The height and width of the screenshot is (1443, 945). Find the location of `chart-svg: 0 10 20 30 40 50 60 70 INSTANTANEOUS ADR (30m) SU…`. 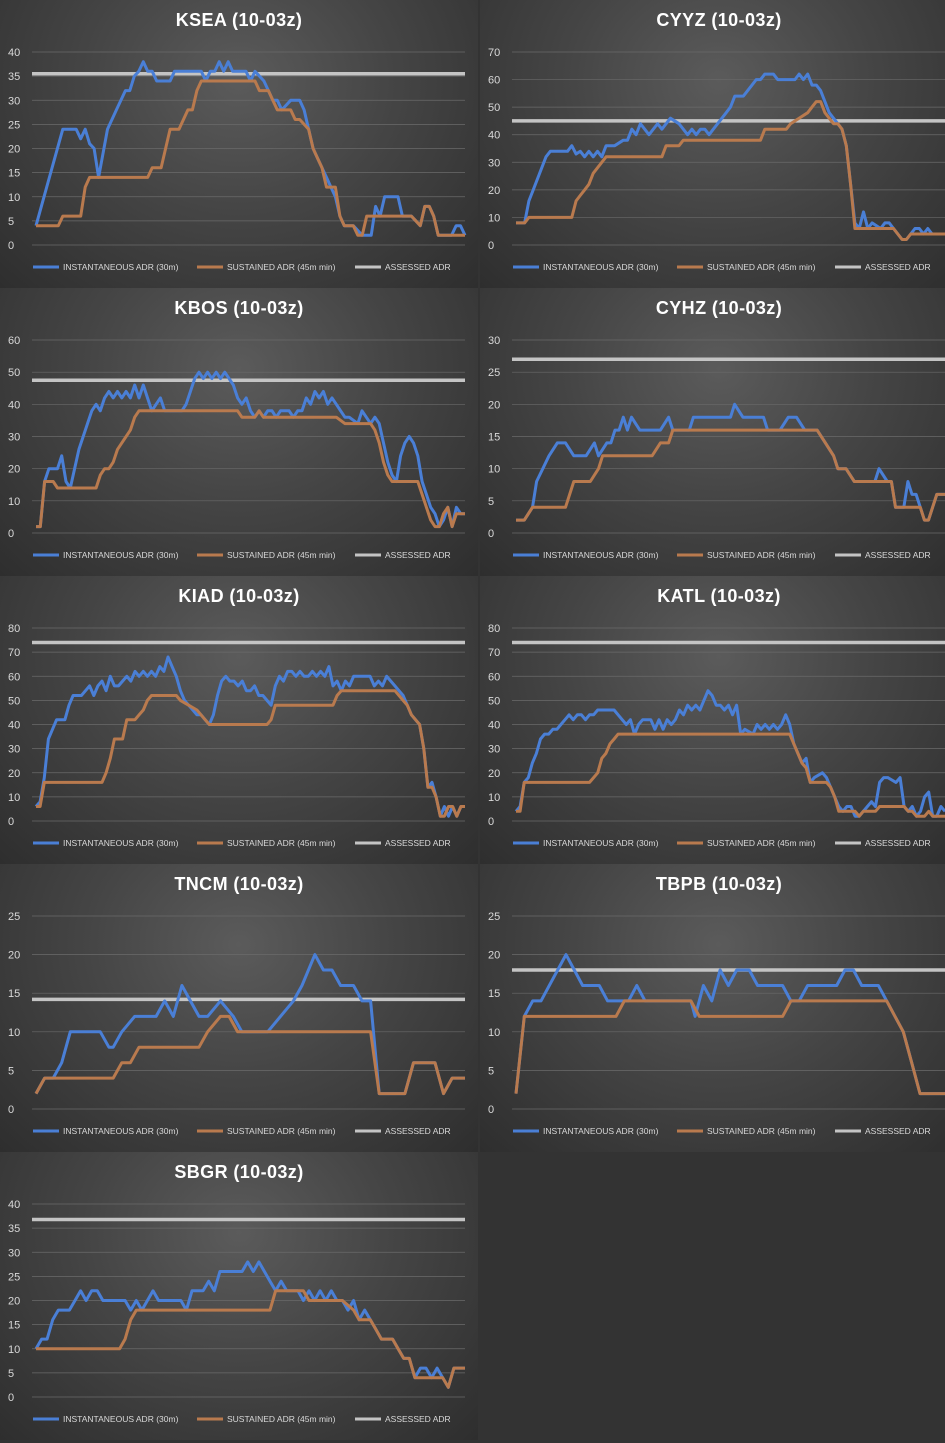

chart-svg: 0 10 20 30 40 50 60 70 INSTANTANEOUS ADR (30m) SU… is located at coordinates (716, 159).